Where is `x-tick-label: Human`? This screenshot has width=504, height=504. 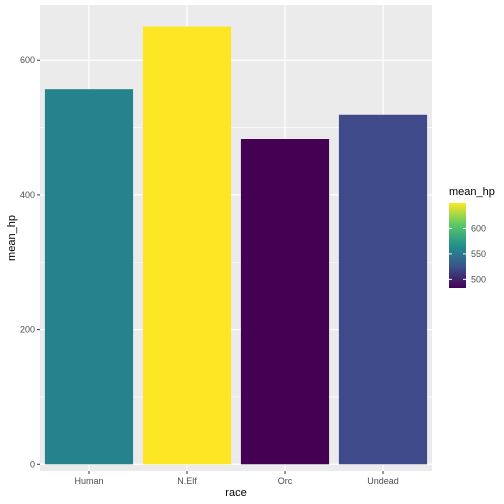
x-tick-label: Human is located at coordinates (88, 481).